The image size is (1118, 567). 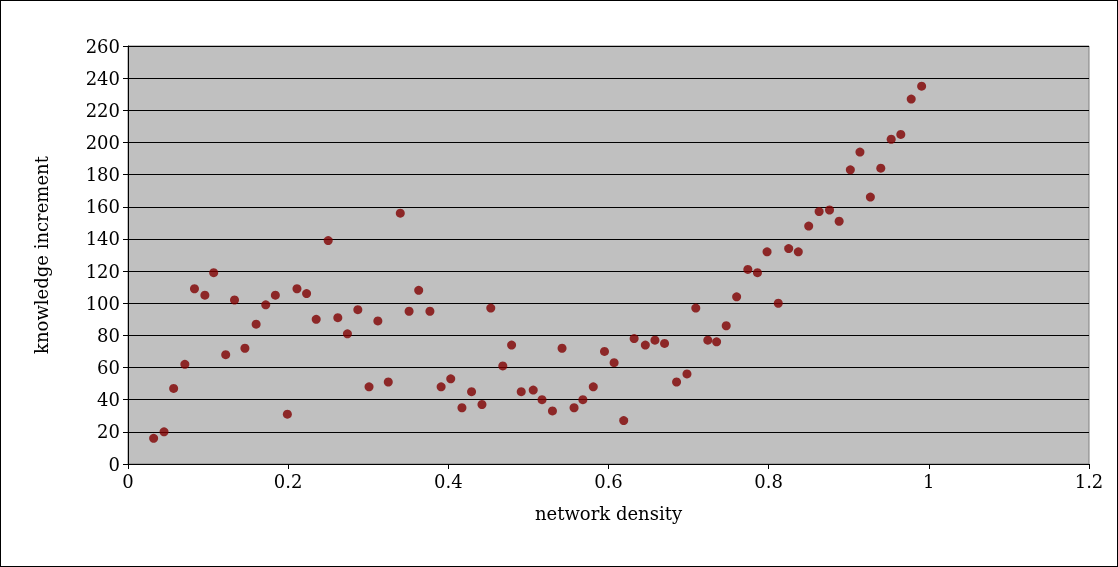 I want to click on y-tick-label: 140, so click(x=102, y=239).